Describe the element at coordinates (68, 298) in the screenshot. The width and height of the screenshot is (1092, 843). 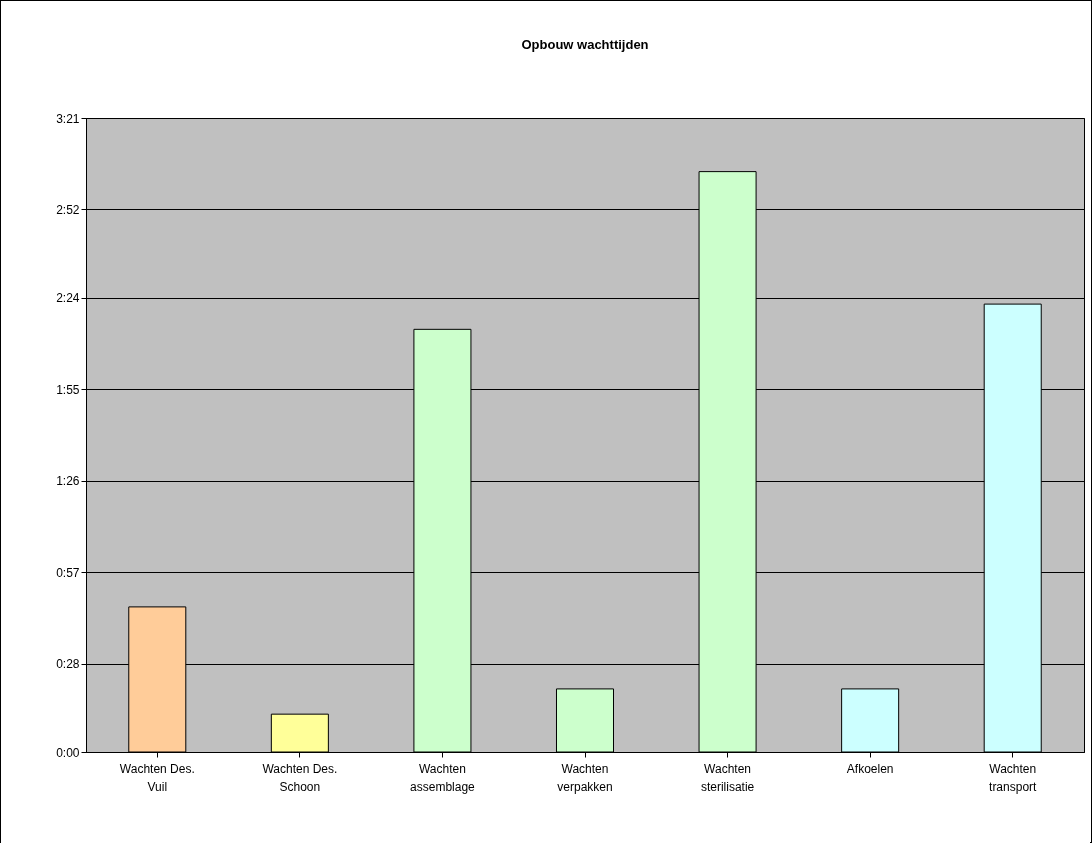
I see `y-tick-label: 2:24` at that location.